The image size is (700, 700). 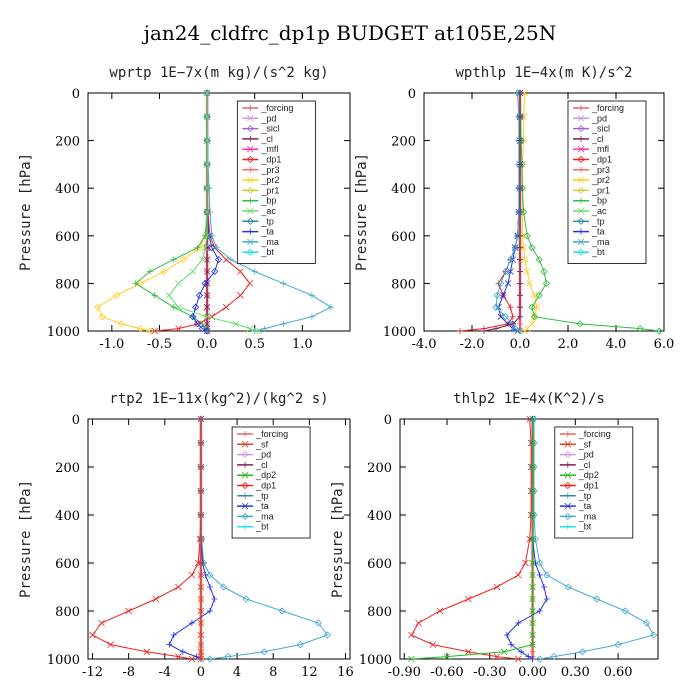 What do you see at coordinates (423, 344) in the screenshot?
I see `x-tick-label: -4.0` at bounding box center [423, 344].